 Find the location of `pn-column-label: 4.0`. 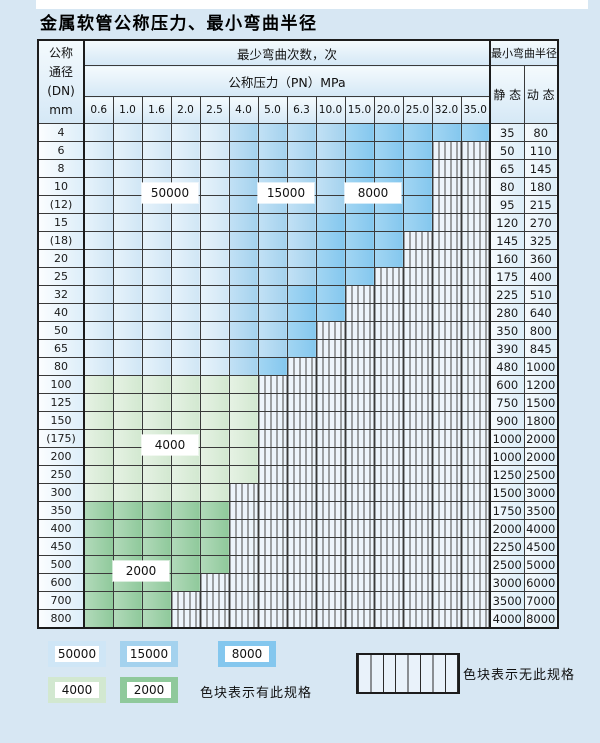

pn-column-label: 4.0 is located at coordinates (243, 110).